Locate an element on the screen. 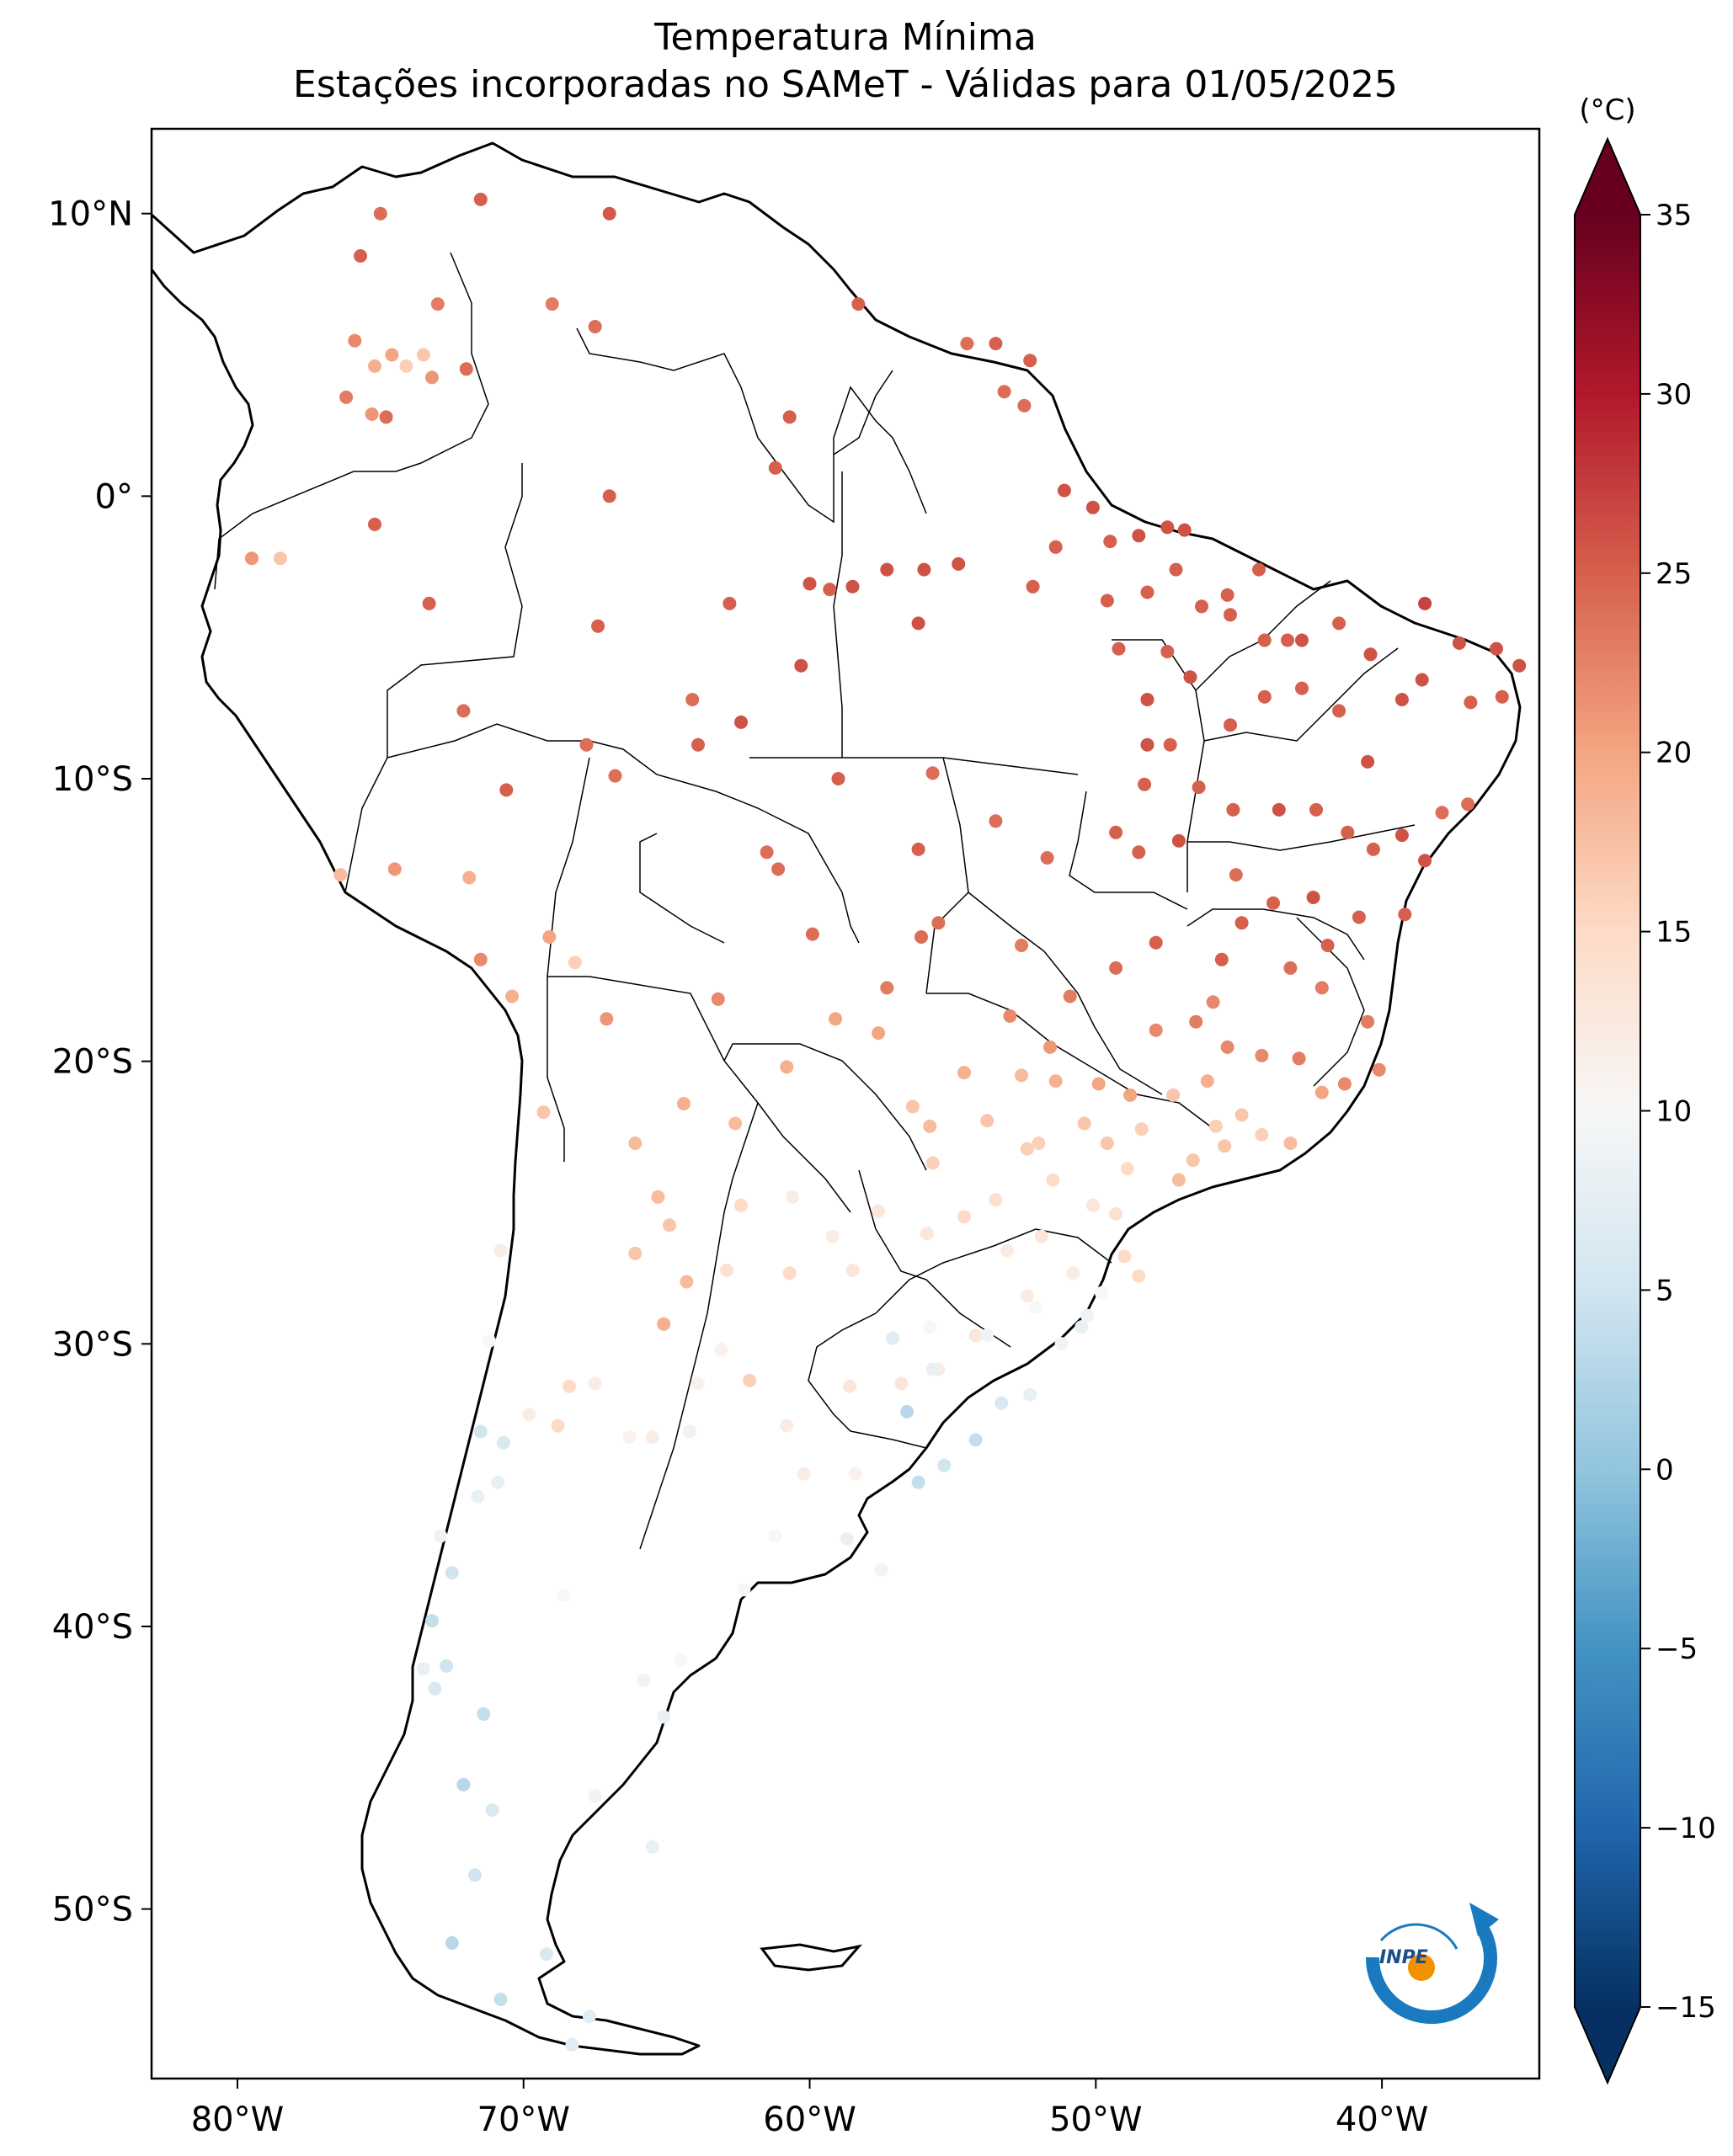  colorbar-tick-label: 10 is located at coordinates (1674, 1112).